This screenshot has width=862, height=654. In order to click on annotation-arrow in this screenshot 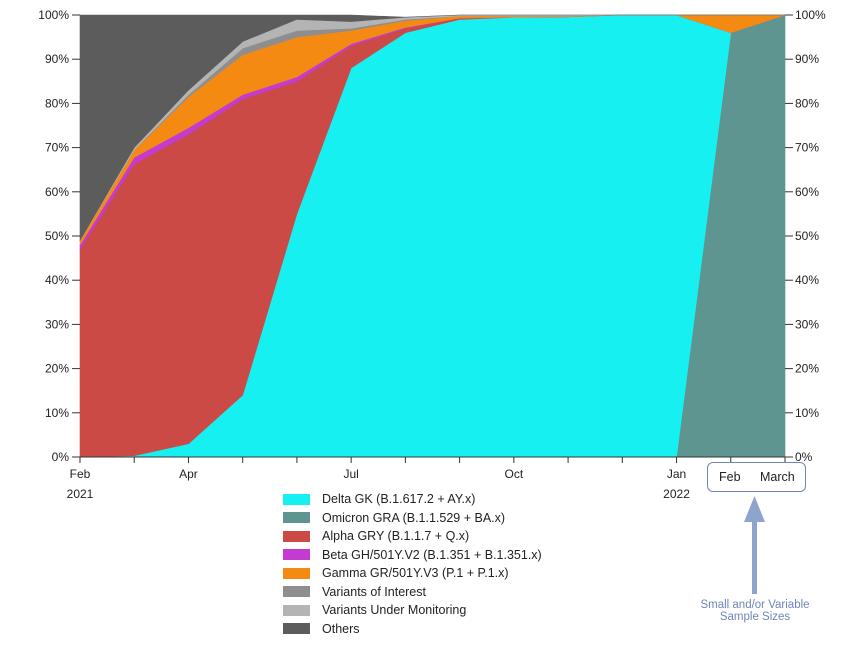, I will do `click(754, 545)`.